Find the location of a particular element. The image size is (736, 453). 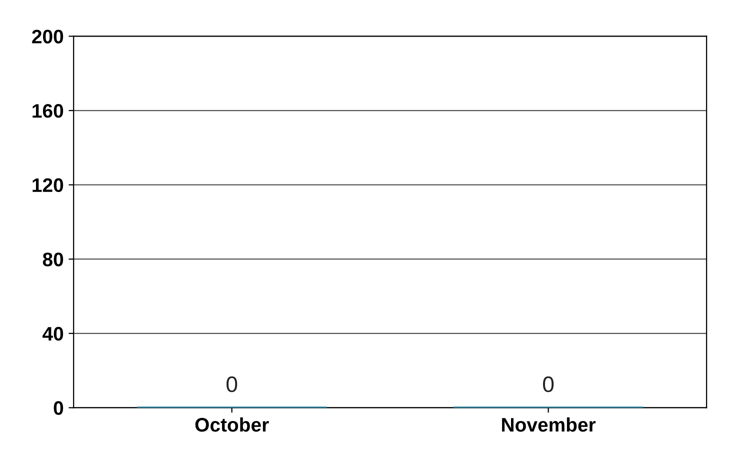

y-tick-label: 40 is located at coordinates (53, 333).